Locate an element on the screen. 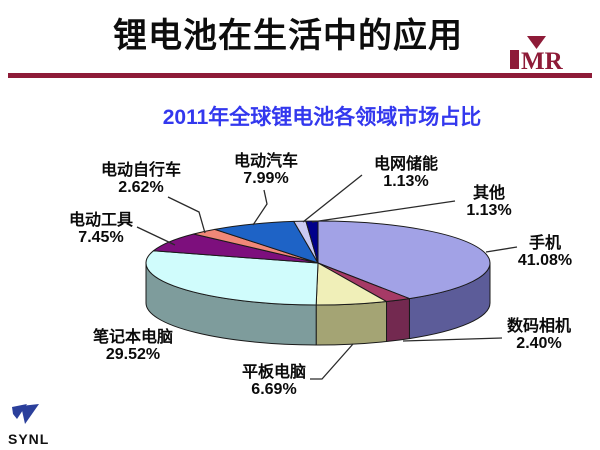 The width and height of the screenshot is (600, 450). pie-label-name: 电动汽车 is located at coordinates (266, 161).